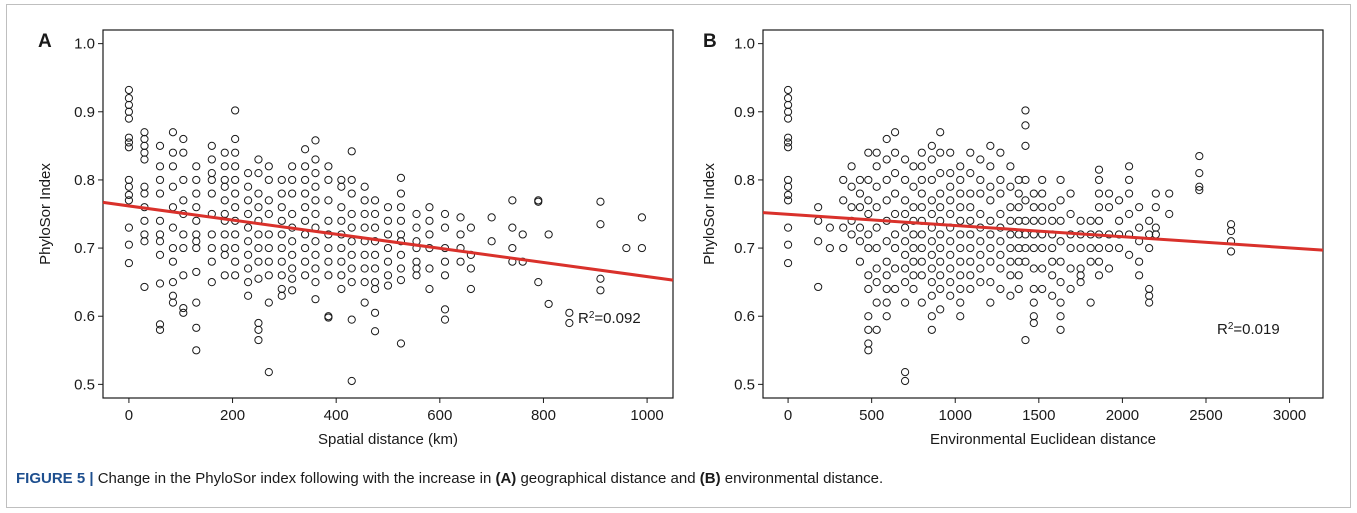 Image resolution: width=1357 pixels, height=513 pixels. Describe the element at coordinates (1122, 415) in the screenshot. I see `x-tick-label: 2000` at that location.